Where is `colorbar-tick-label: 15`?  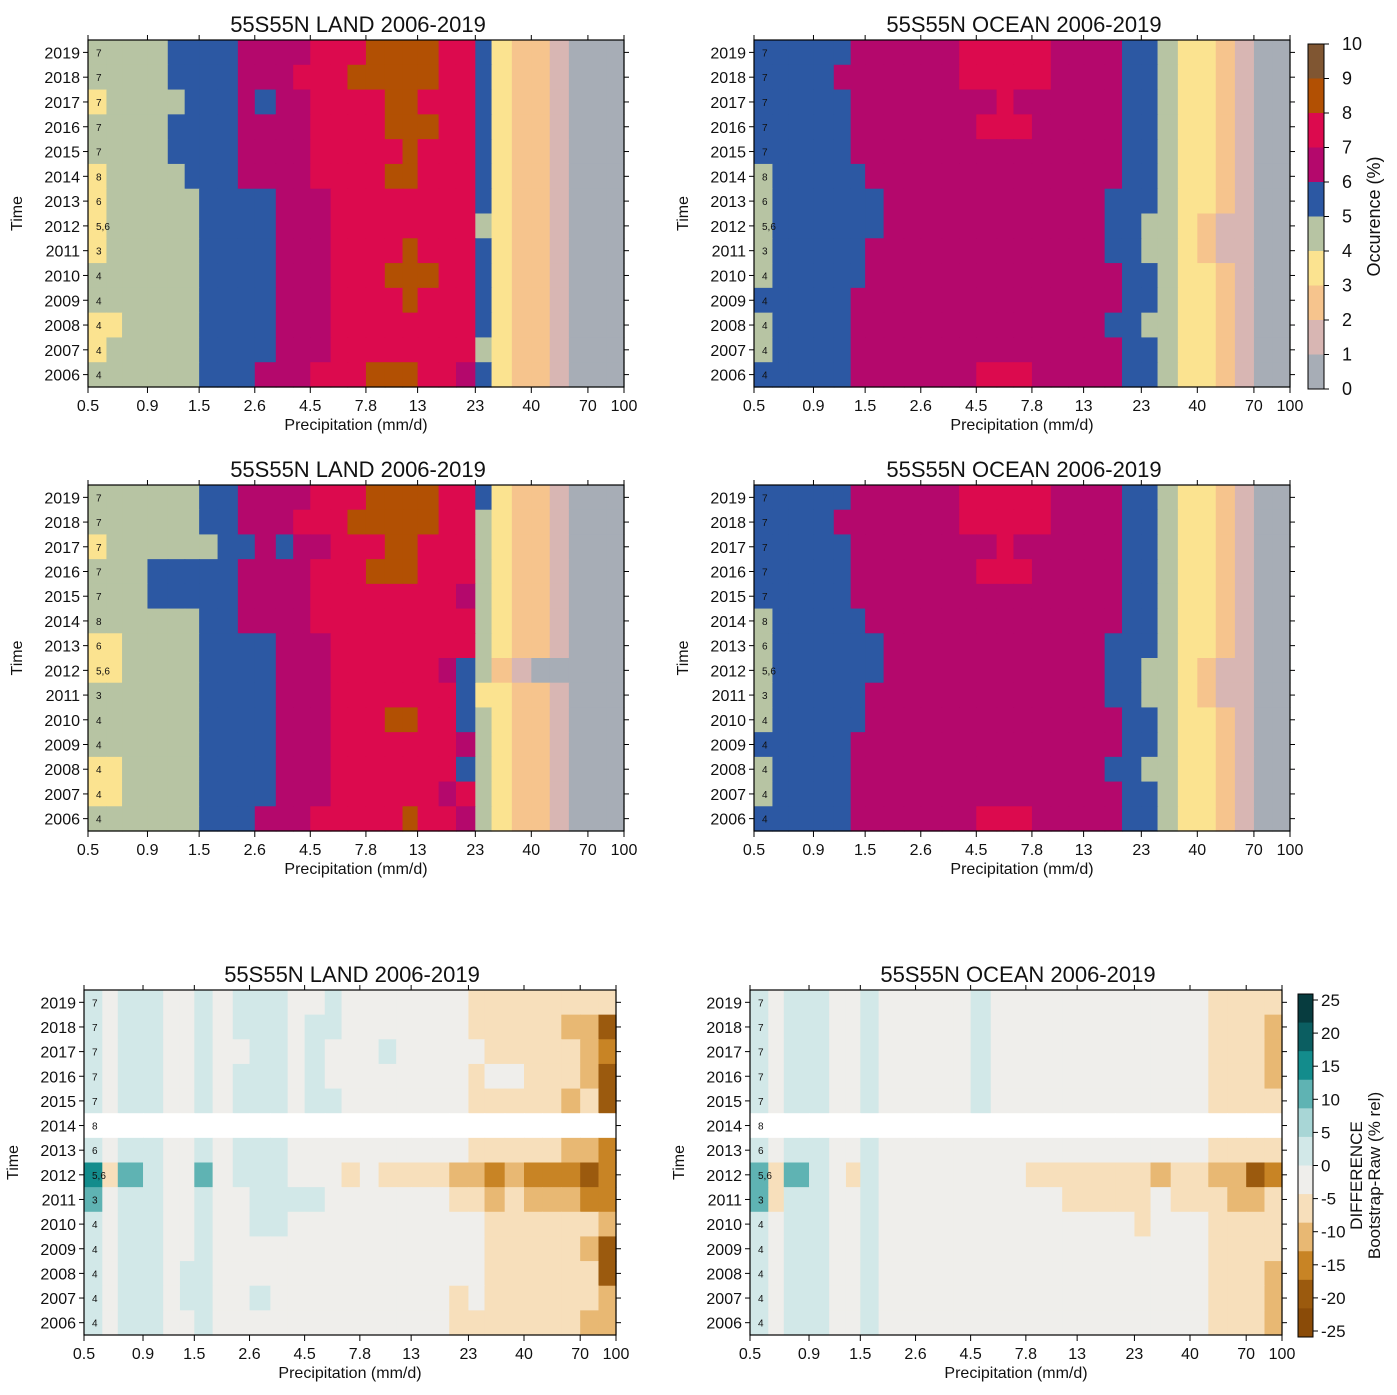 colorbar-tick-label: 15 is located at coordinates (1330, 1066).